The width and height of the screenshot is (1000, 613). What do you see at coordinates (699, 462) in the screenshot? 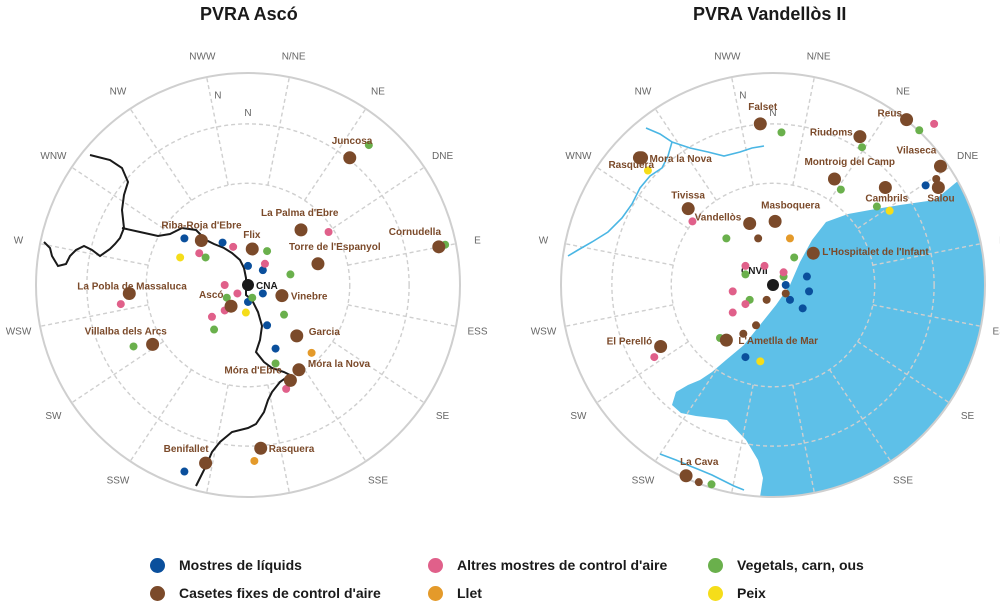
I see `town-label-la-cava: La Cava` at bounding box center [699, 462].